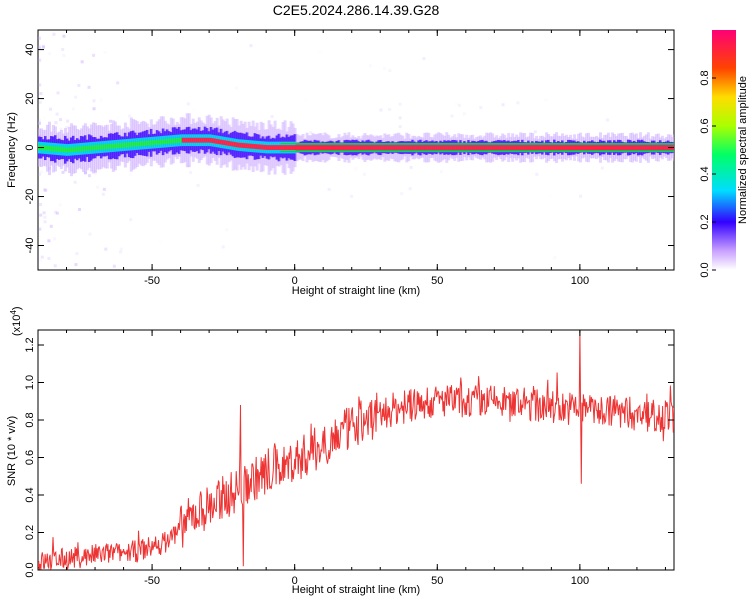 Image resolution: width=750 pixels, height=605 pixels. Describe the element at coordinates (30, 98) in the screenshot. I see `spectrogram-y-tick-label: 20` at that location.